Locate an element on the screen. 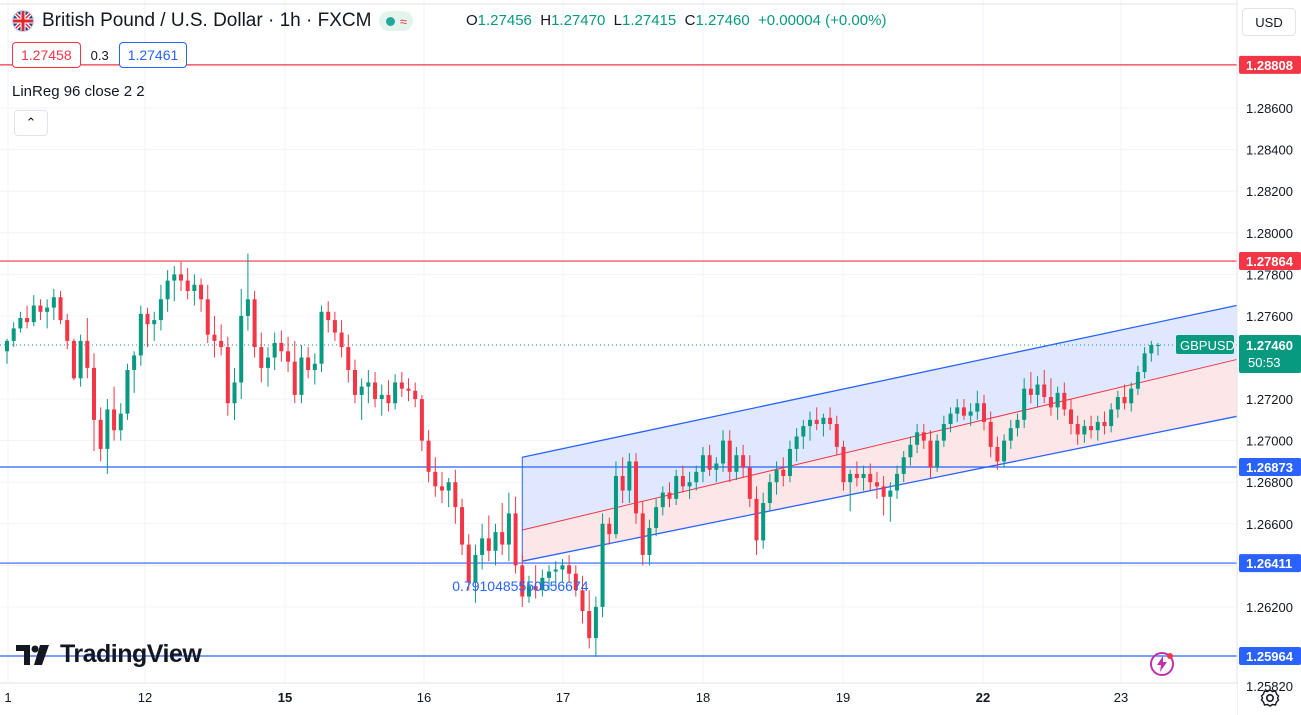 Image resolution: width=1301 pixels, height=715 pixels. y-tick-label: 1.28200 is located at coordinates (1269, 191).